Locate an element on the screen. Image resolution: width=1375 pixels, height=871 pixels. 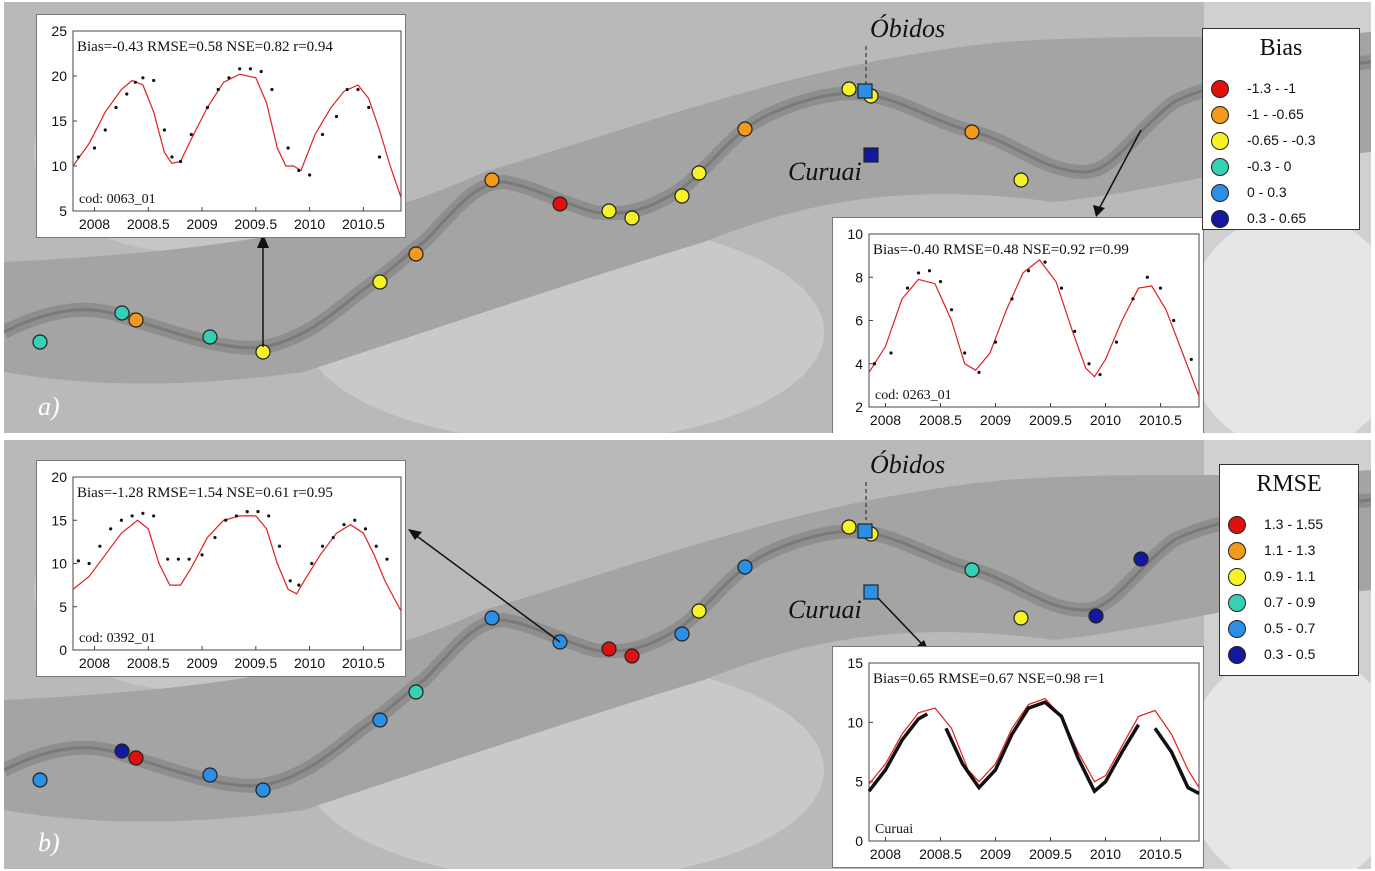
y-tick-label: 0 is located at coordinates (63, 650).